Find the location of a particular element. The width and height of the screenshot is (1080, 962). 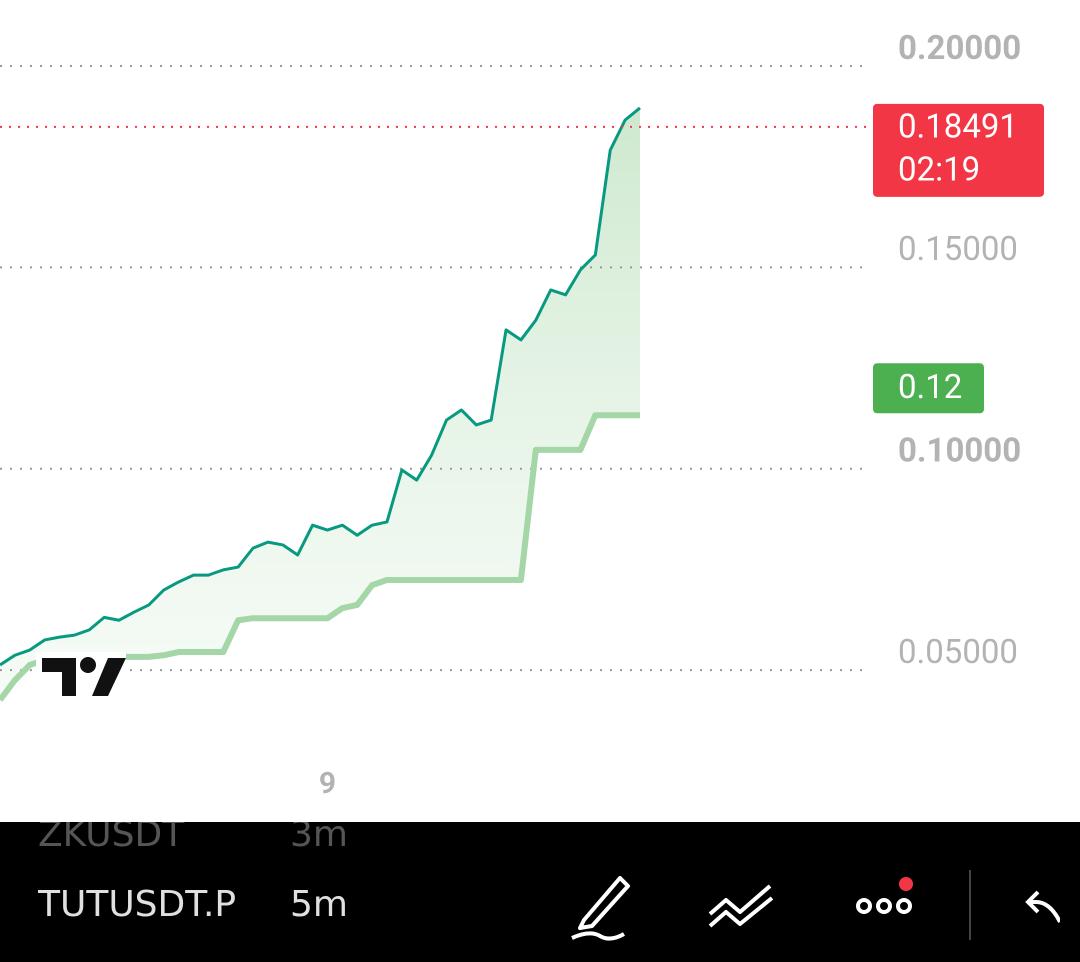

y-tick-label: 0.20000 is located at coordinates (959, 48).